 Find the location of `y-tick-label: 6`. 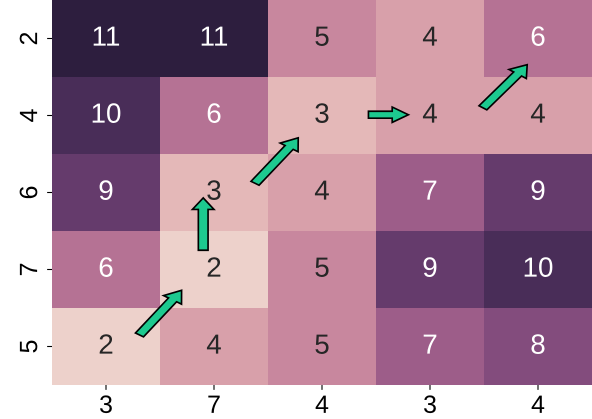

y-tick-label: 6 is located at coordinates (29, 192).